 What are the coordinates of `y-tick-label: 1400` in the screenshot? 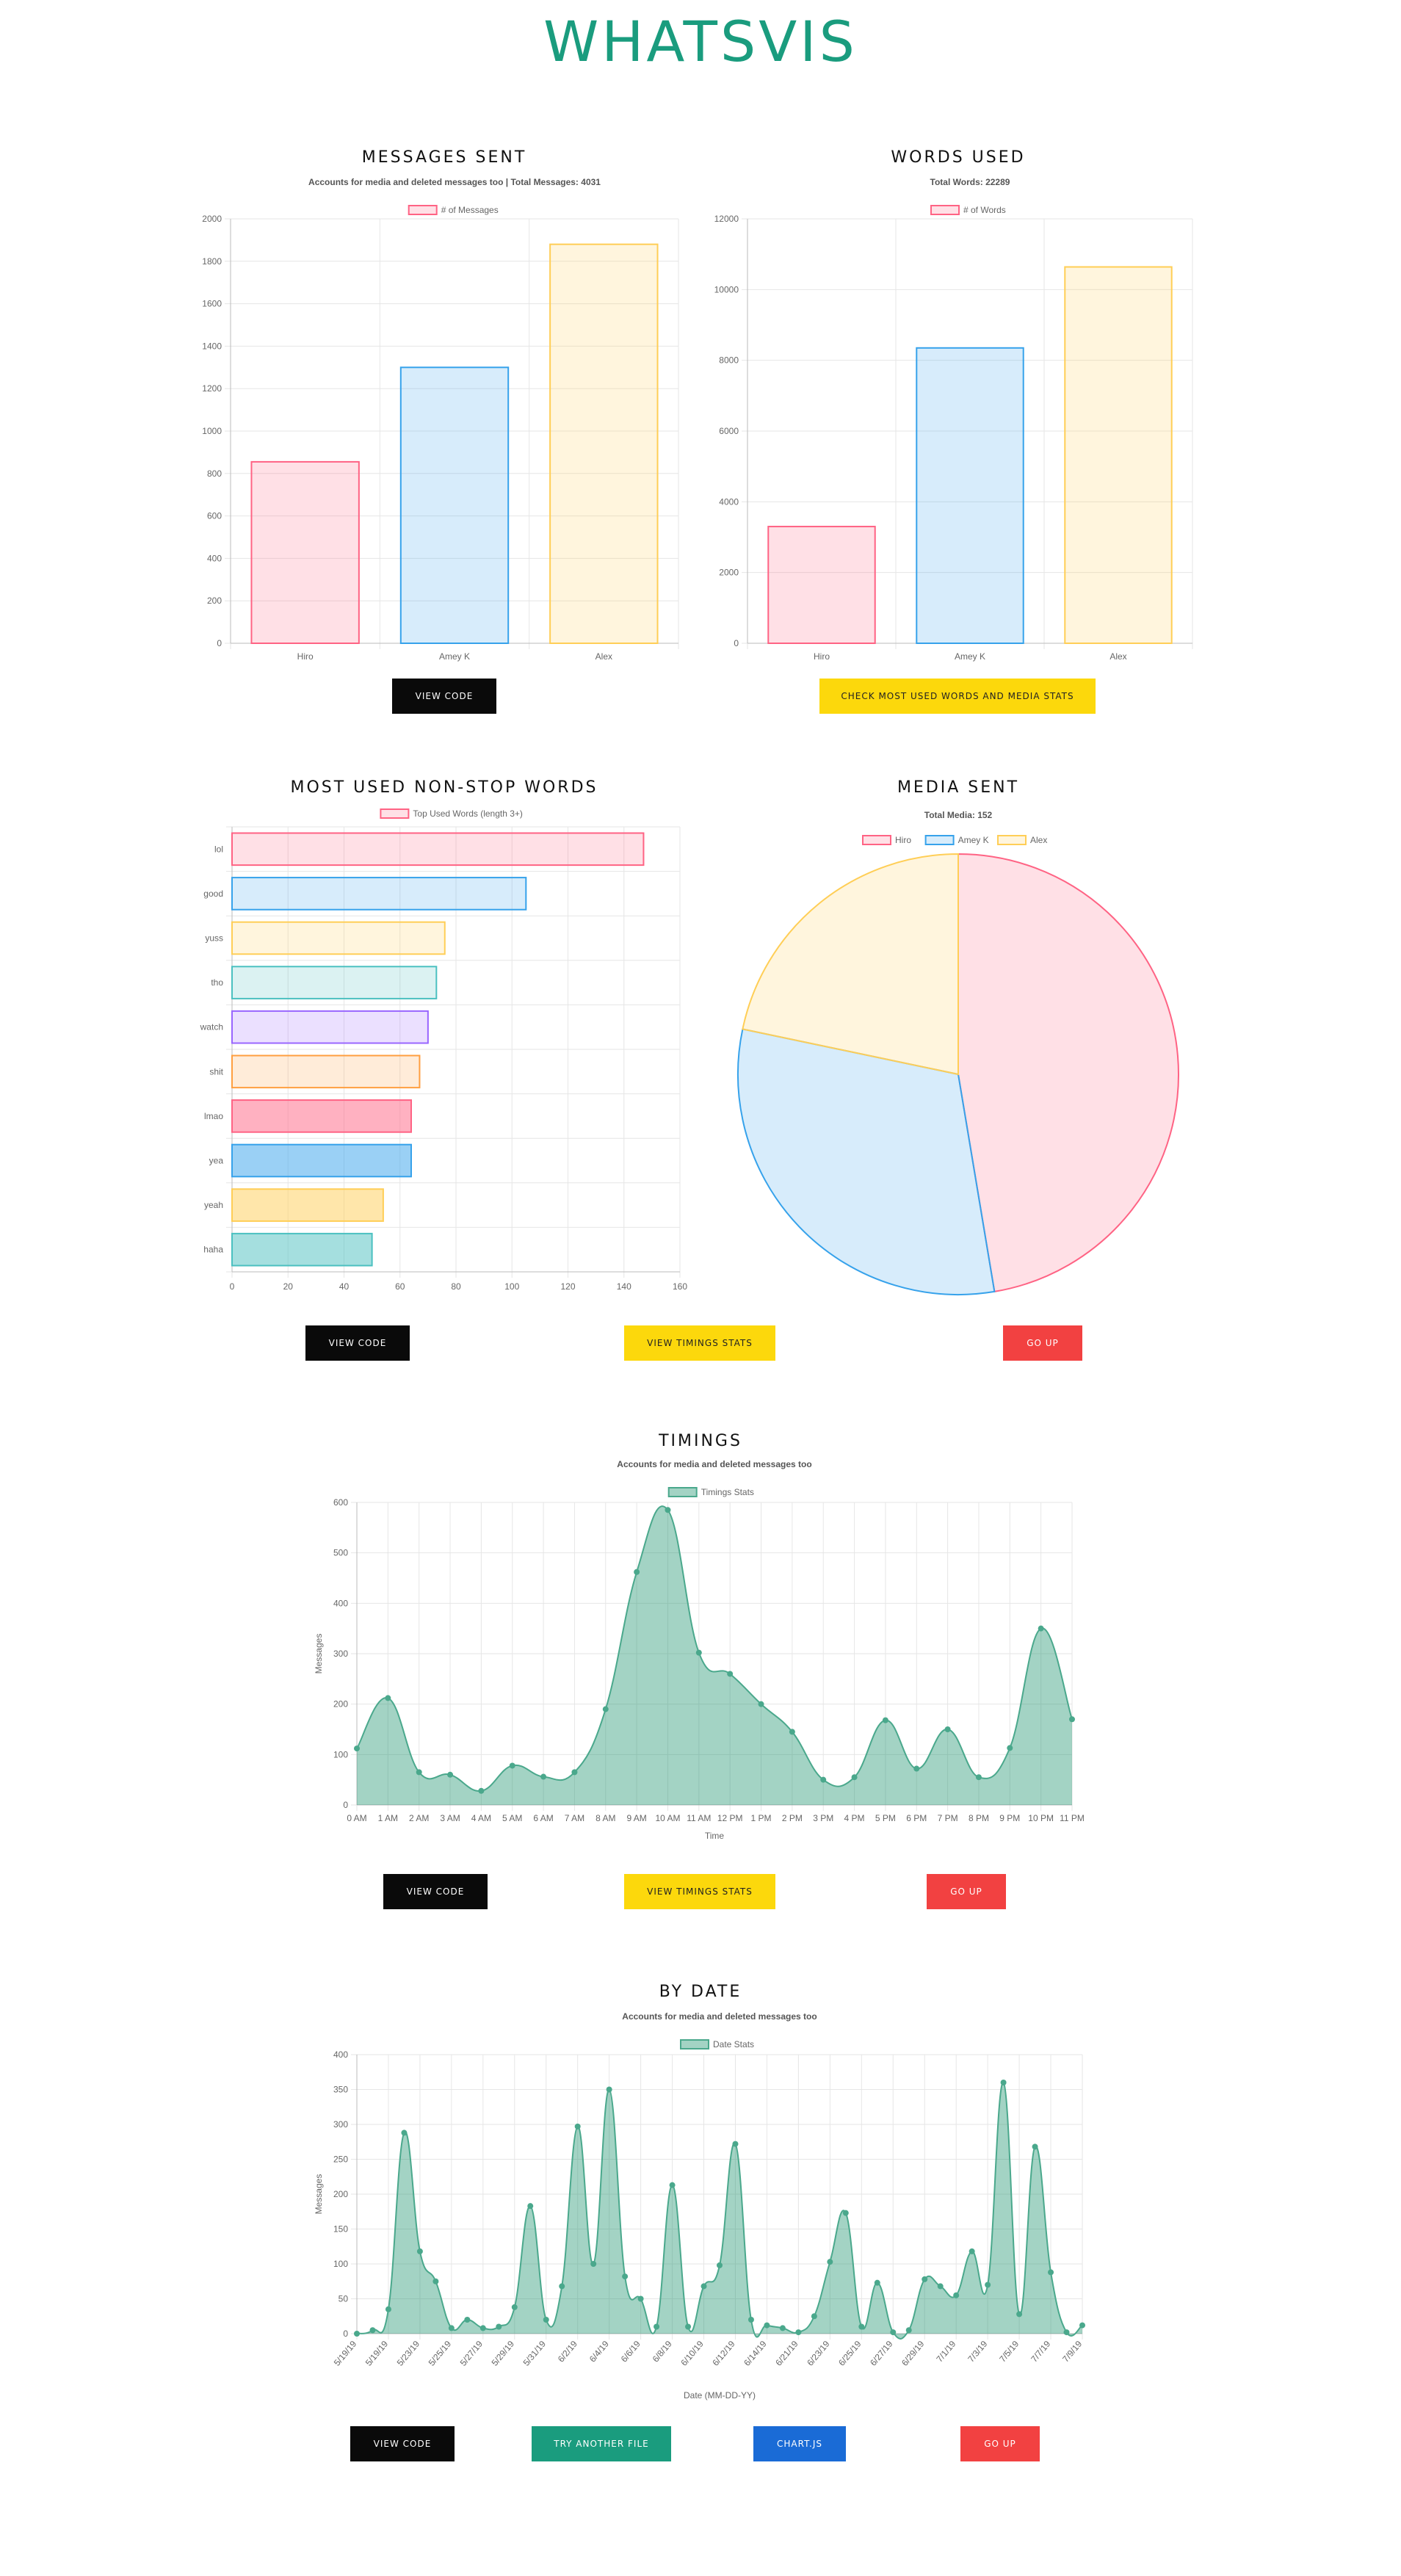 It's located at (212, 346).